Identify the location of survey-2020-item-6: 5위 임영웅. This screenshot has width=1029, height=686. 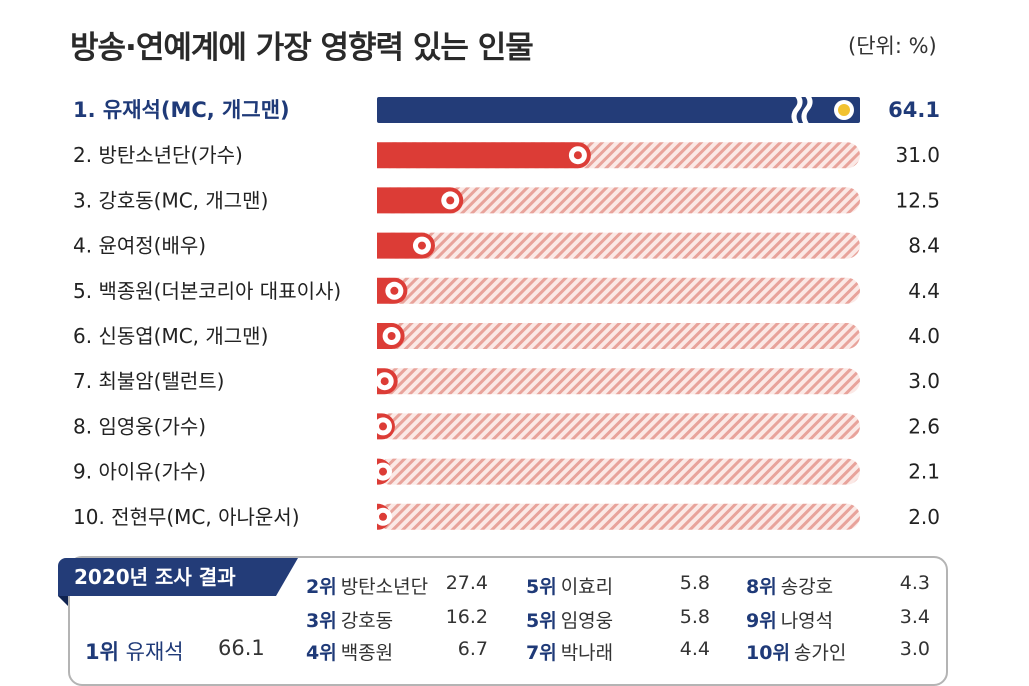
(569, 619).